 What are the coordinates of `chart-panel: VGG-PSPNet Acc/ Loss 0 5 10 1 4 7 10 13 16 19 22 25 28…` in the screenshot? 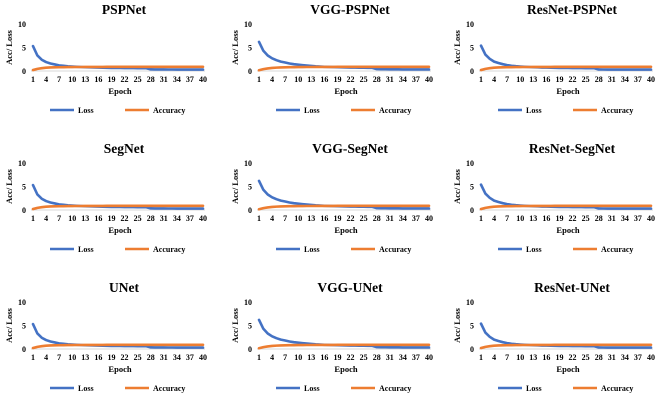 It's located at (331, 58).